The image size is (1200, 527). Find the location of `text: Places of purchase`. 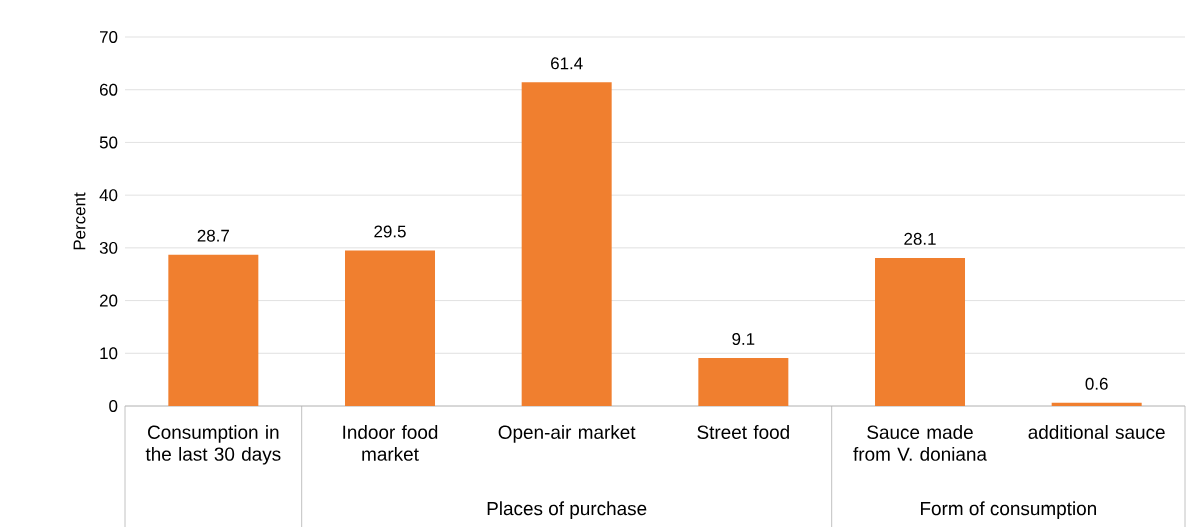

text: Places of purchase is located at coordinates (567, 510).